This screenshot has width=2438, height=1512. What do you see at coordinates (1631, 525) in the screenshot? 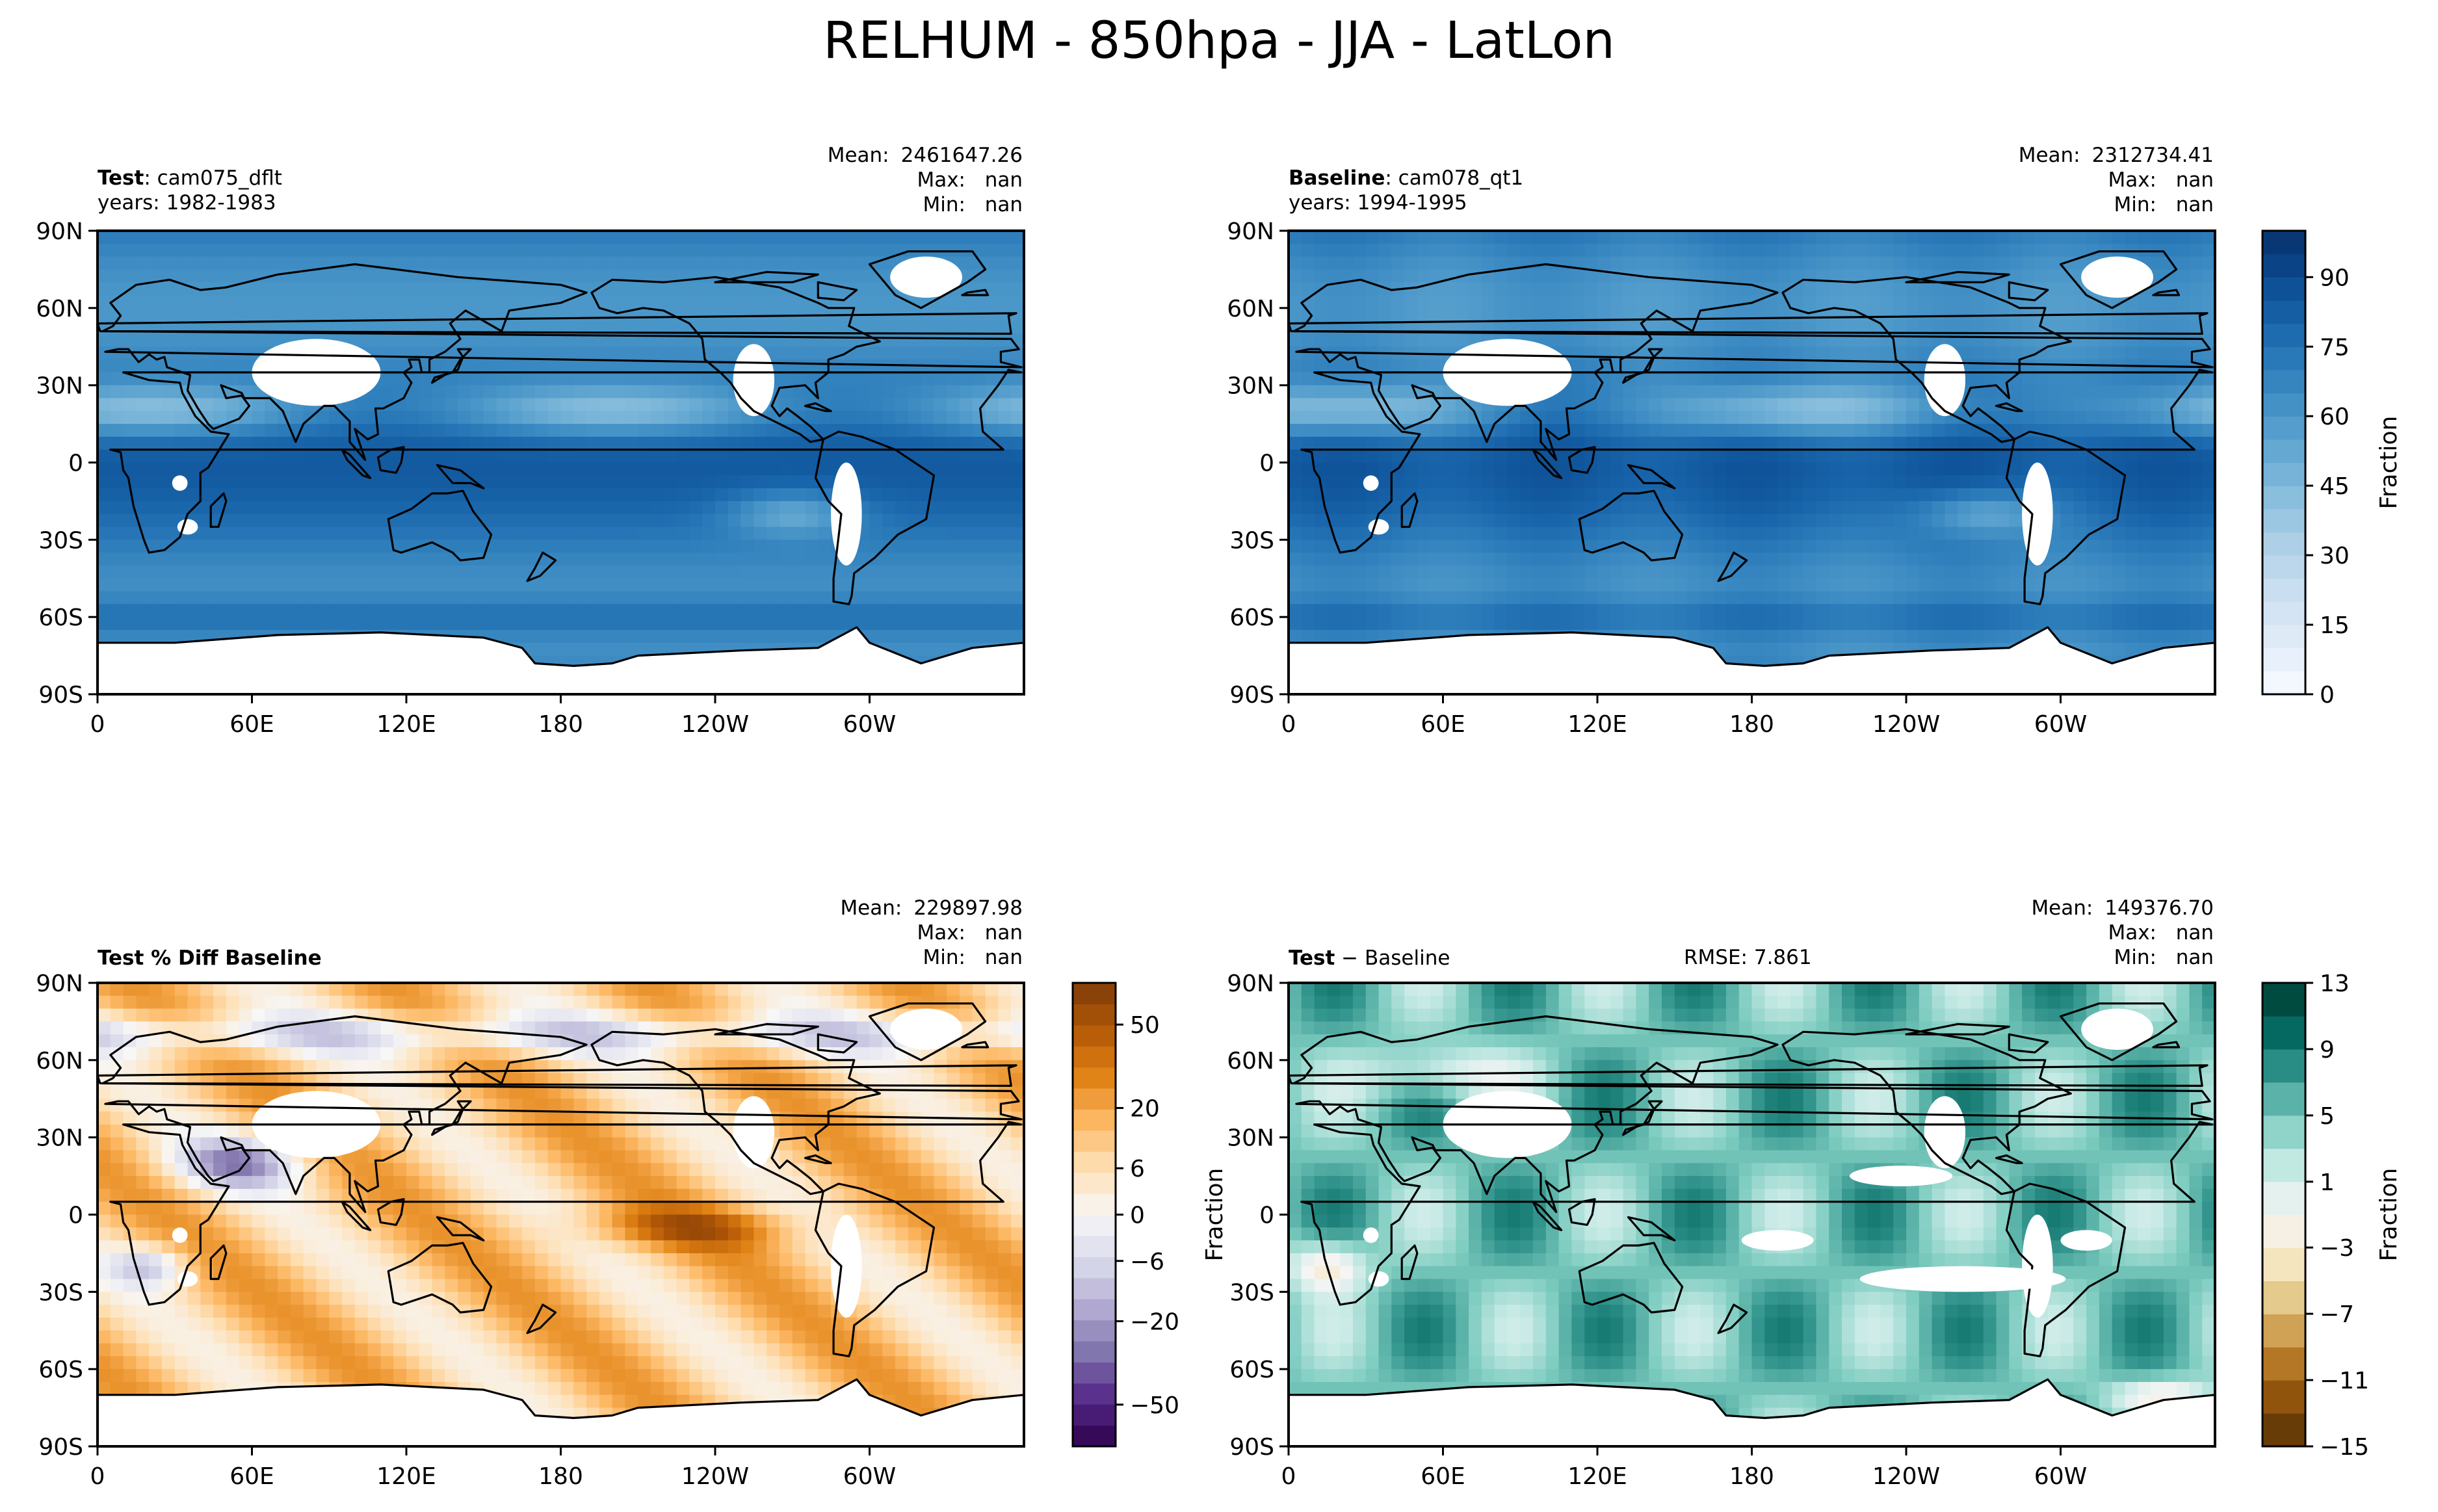
I see `baseline-coast-australia` at bounding box center [1631, 525].